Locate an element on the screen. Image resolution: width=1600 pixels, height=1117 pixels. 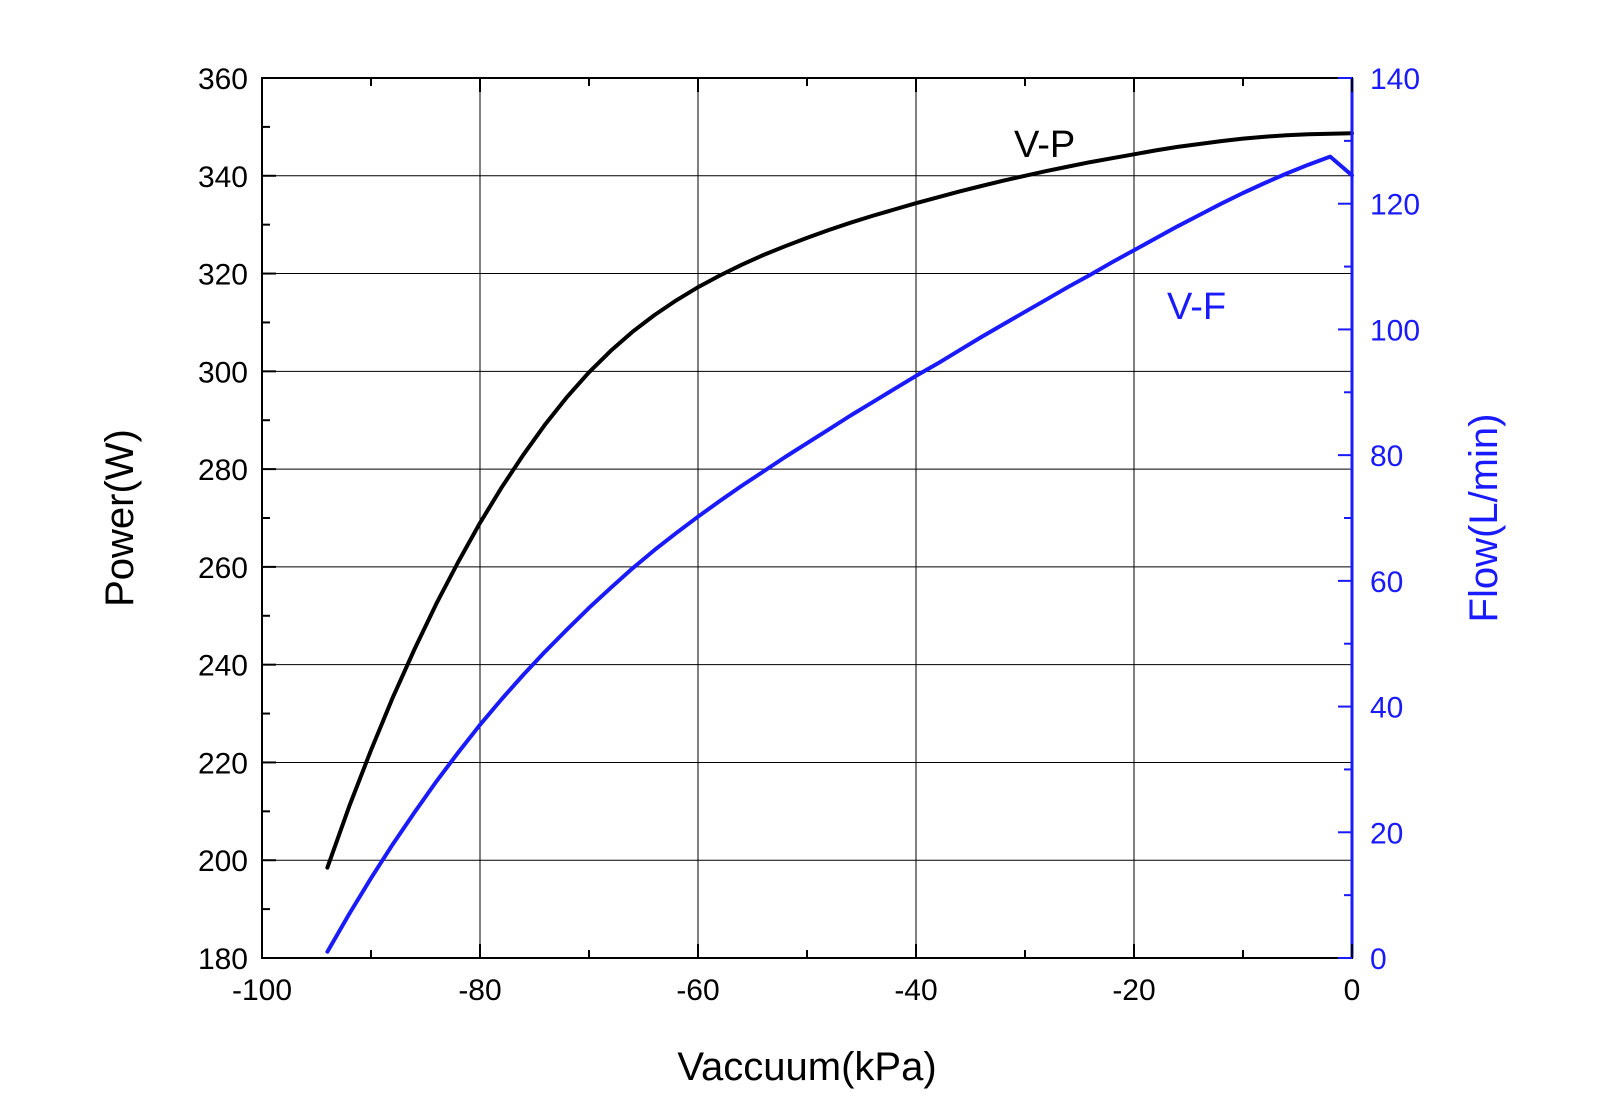
y-tick-label: 280 is located at coordinates (223, 470).